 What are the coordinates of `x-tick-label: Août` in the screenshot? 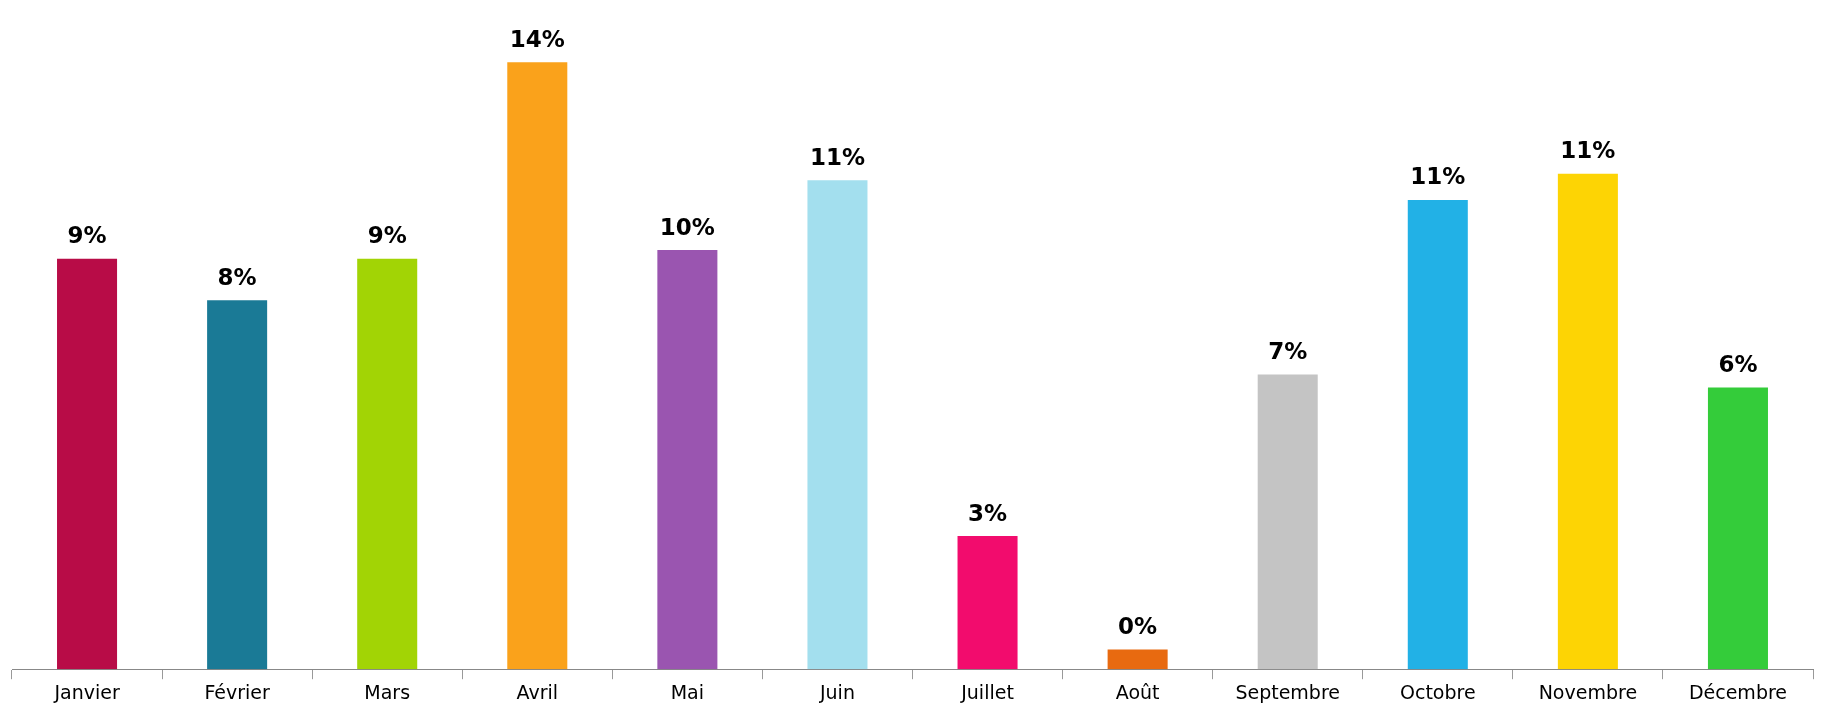 It's located at (1137, 691).